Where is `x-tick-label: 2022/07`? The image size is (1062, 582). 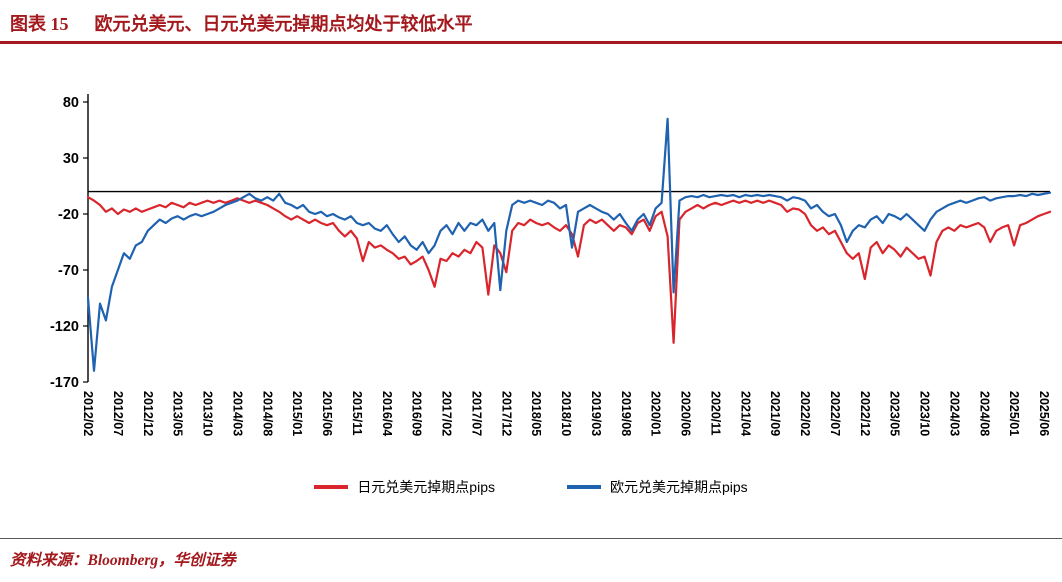 x-tick-label: 2022/07 is located at coordinates (835, 413).